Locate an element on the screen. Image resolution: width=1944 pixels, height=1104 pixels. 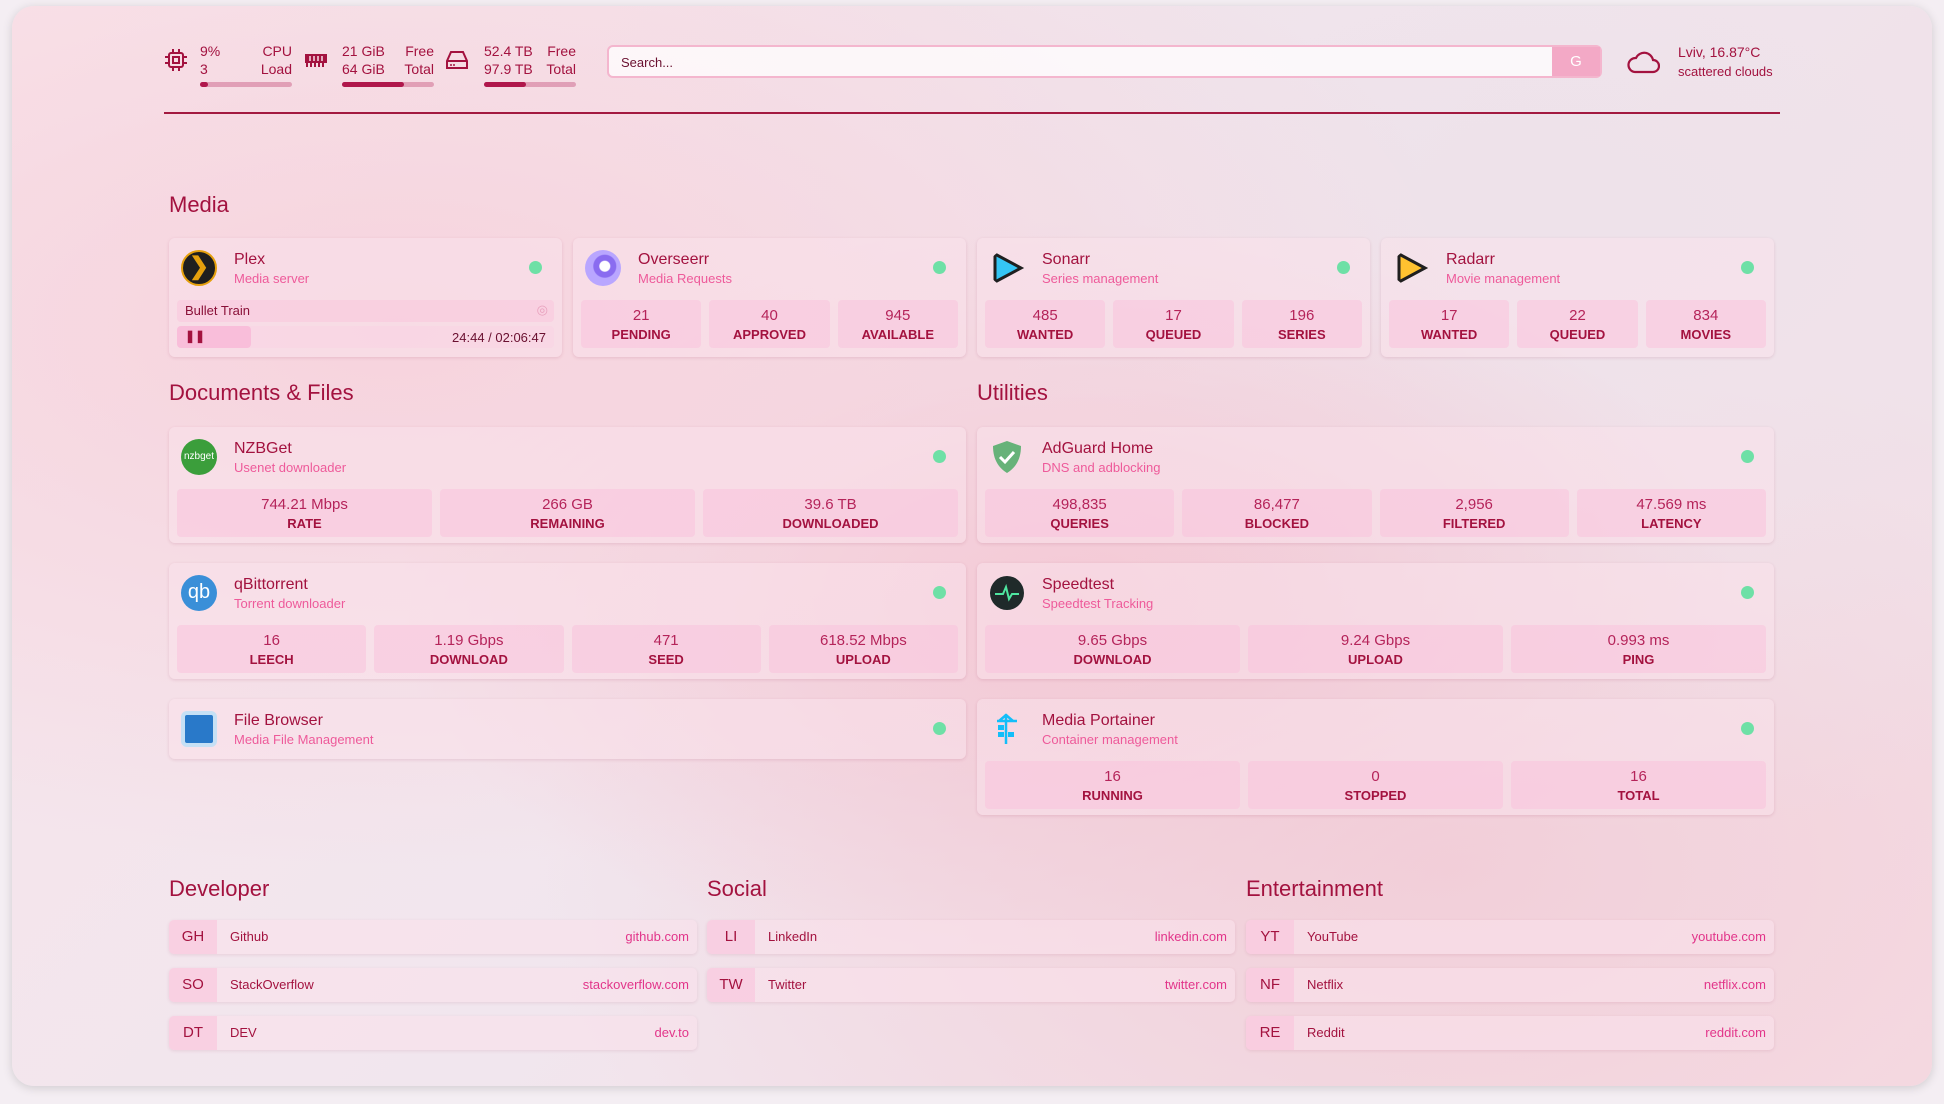
bookmark-linkedin: LI LinkedIn linkedin.com is located at coordinates (971, 937).